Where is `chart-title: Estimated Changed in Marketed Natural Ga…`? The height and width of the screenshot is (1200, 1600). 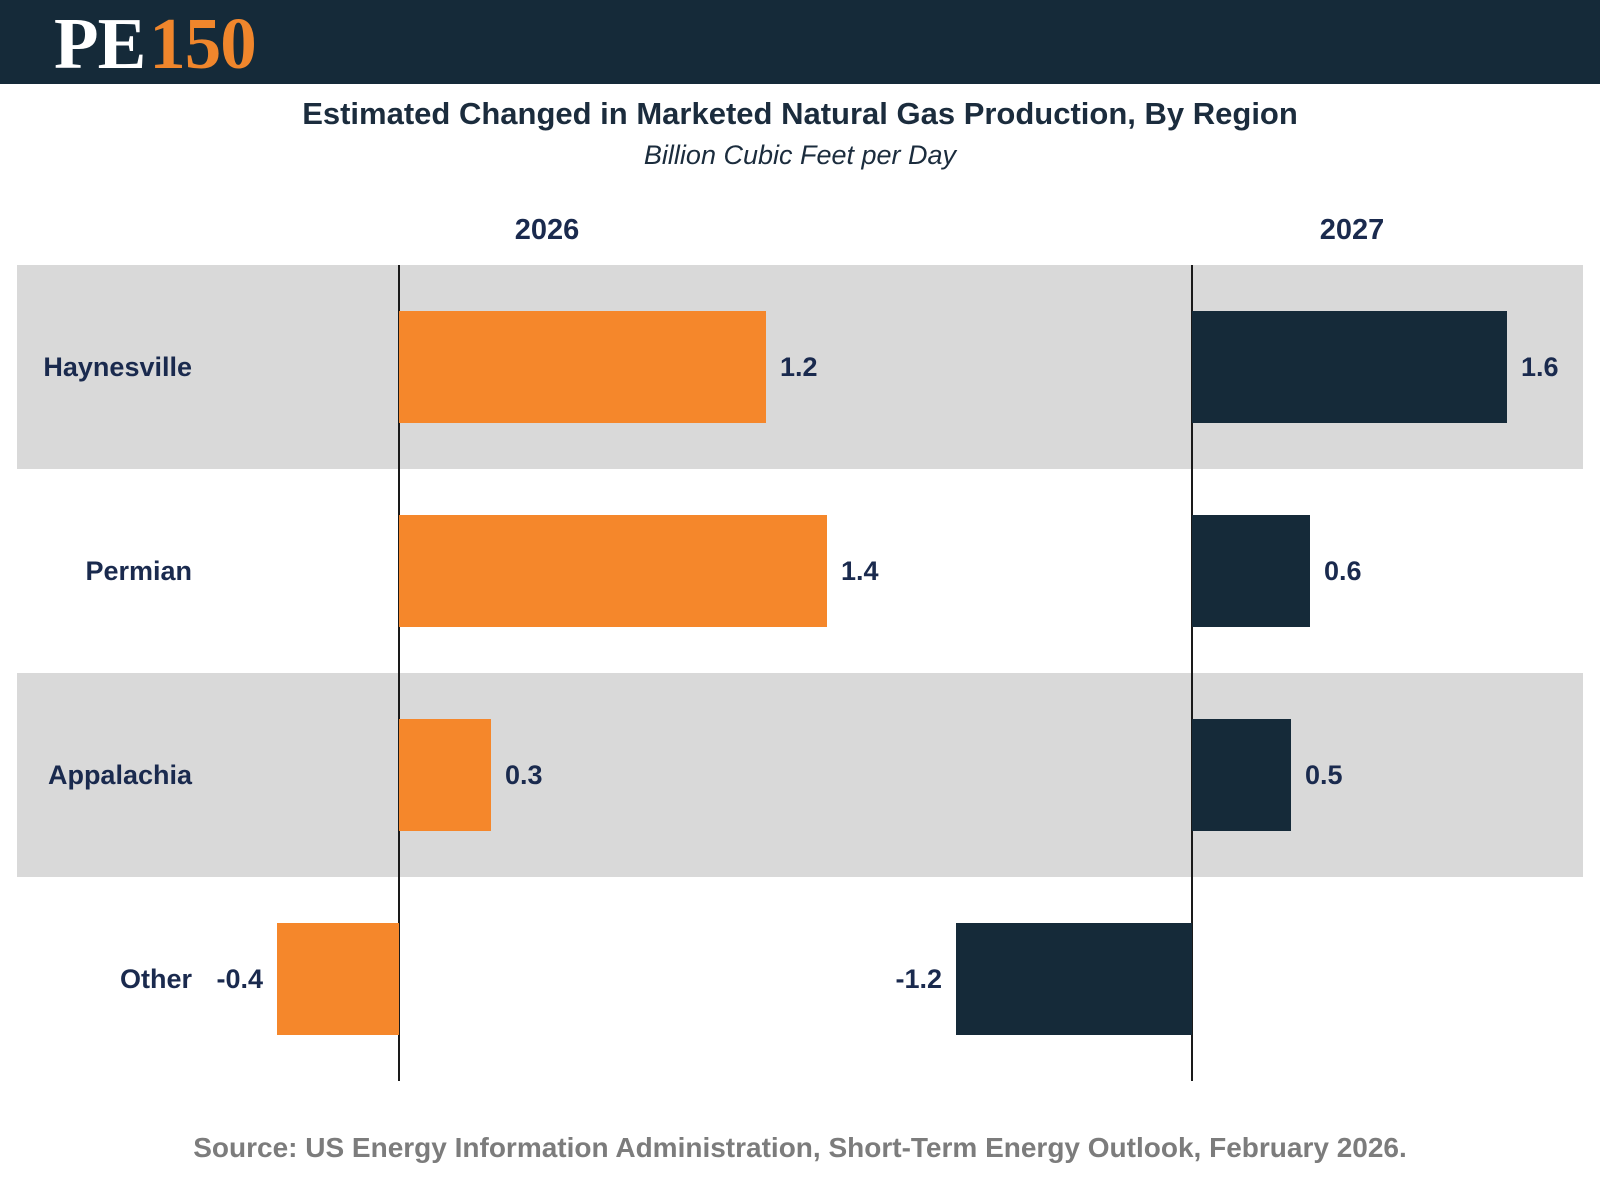 chart-title: Estimated Changed in Marketed Natural Ga… is located at coordinates (800, 113).